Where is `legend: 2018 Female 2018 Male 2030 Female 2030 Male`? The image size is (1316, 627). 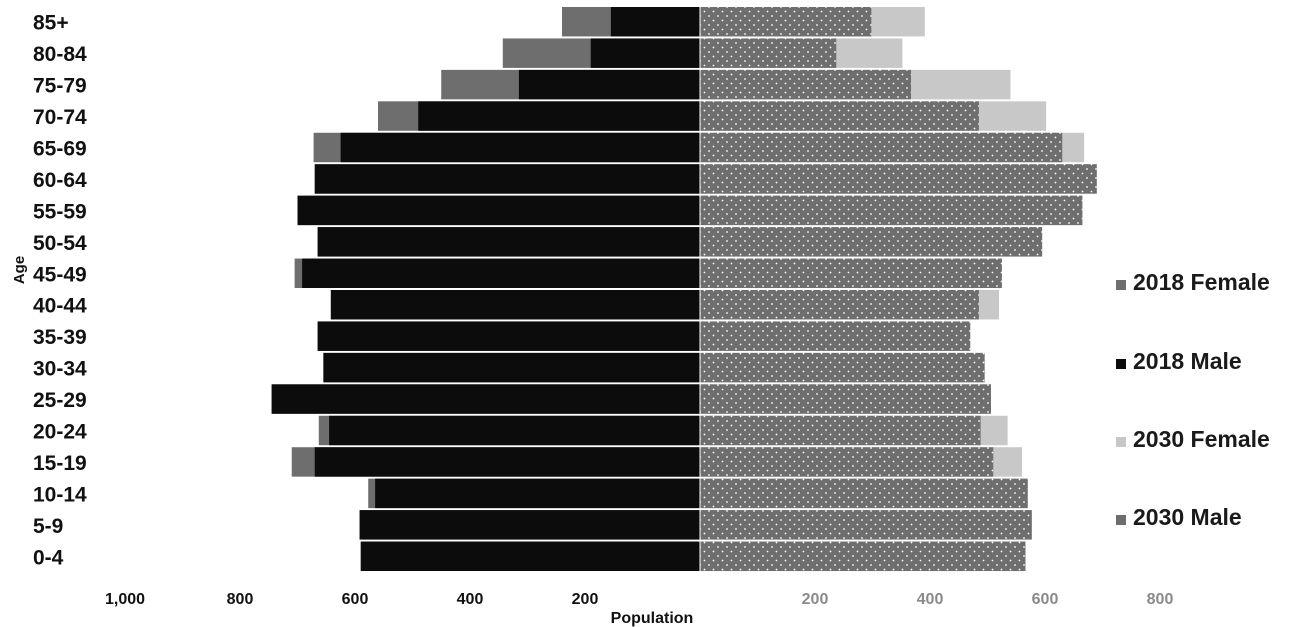
legend: 2018 Female 2018 Male 2030 Female 2030 Male is located at coordinates (1193, 399).